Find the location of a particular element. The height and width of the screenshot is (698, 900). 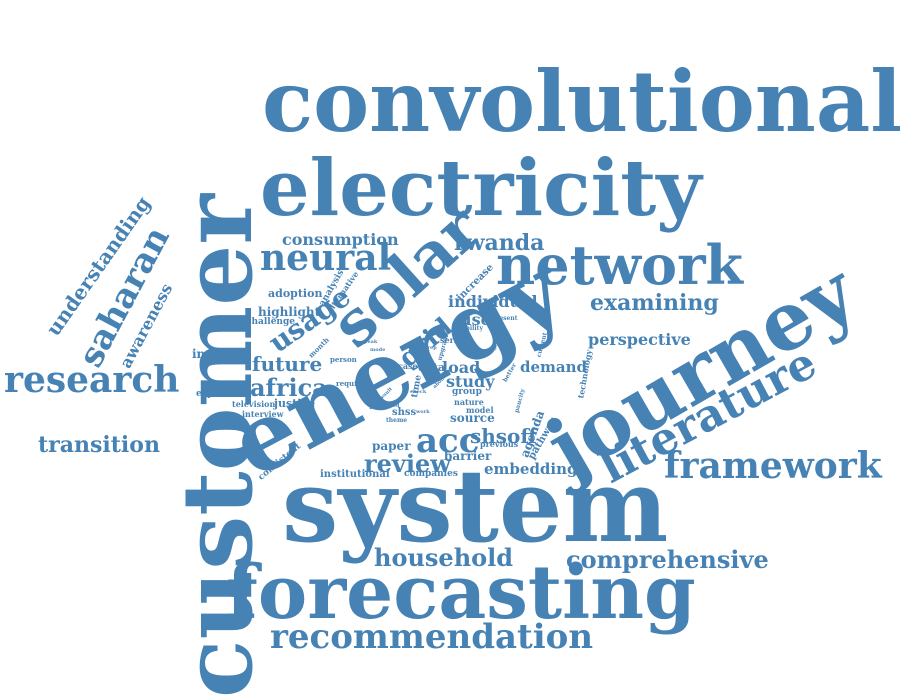

word-barrier: barrier is located at coordinates (468, 456).